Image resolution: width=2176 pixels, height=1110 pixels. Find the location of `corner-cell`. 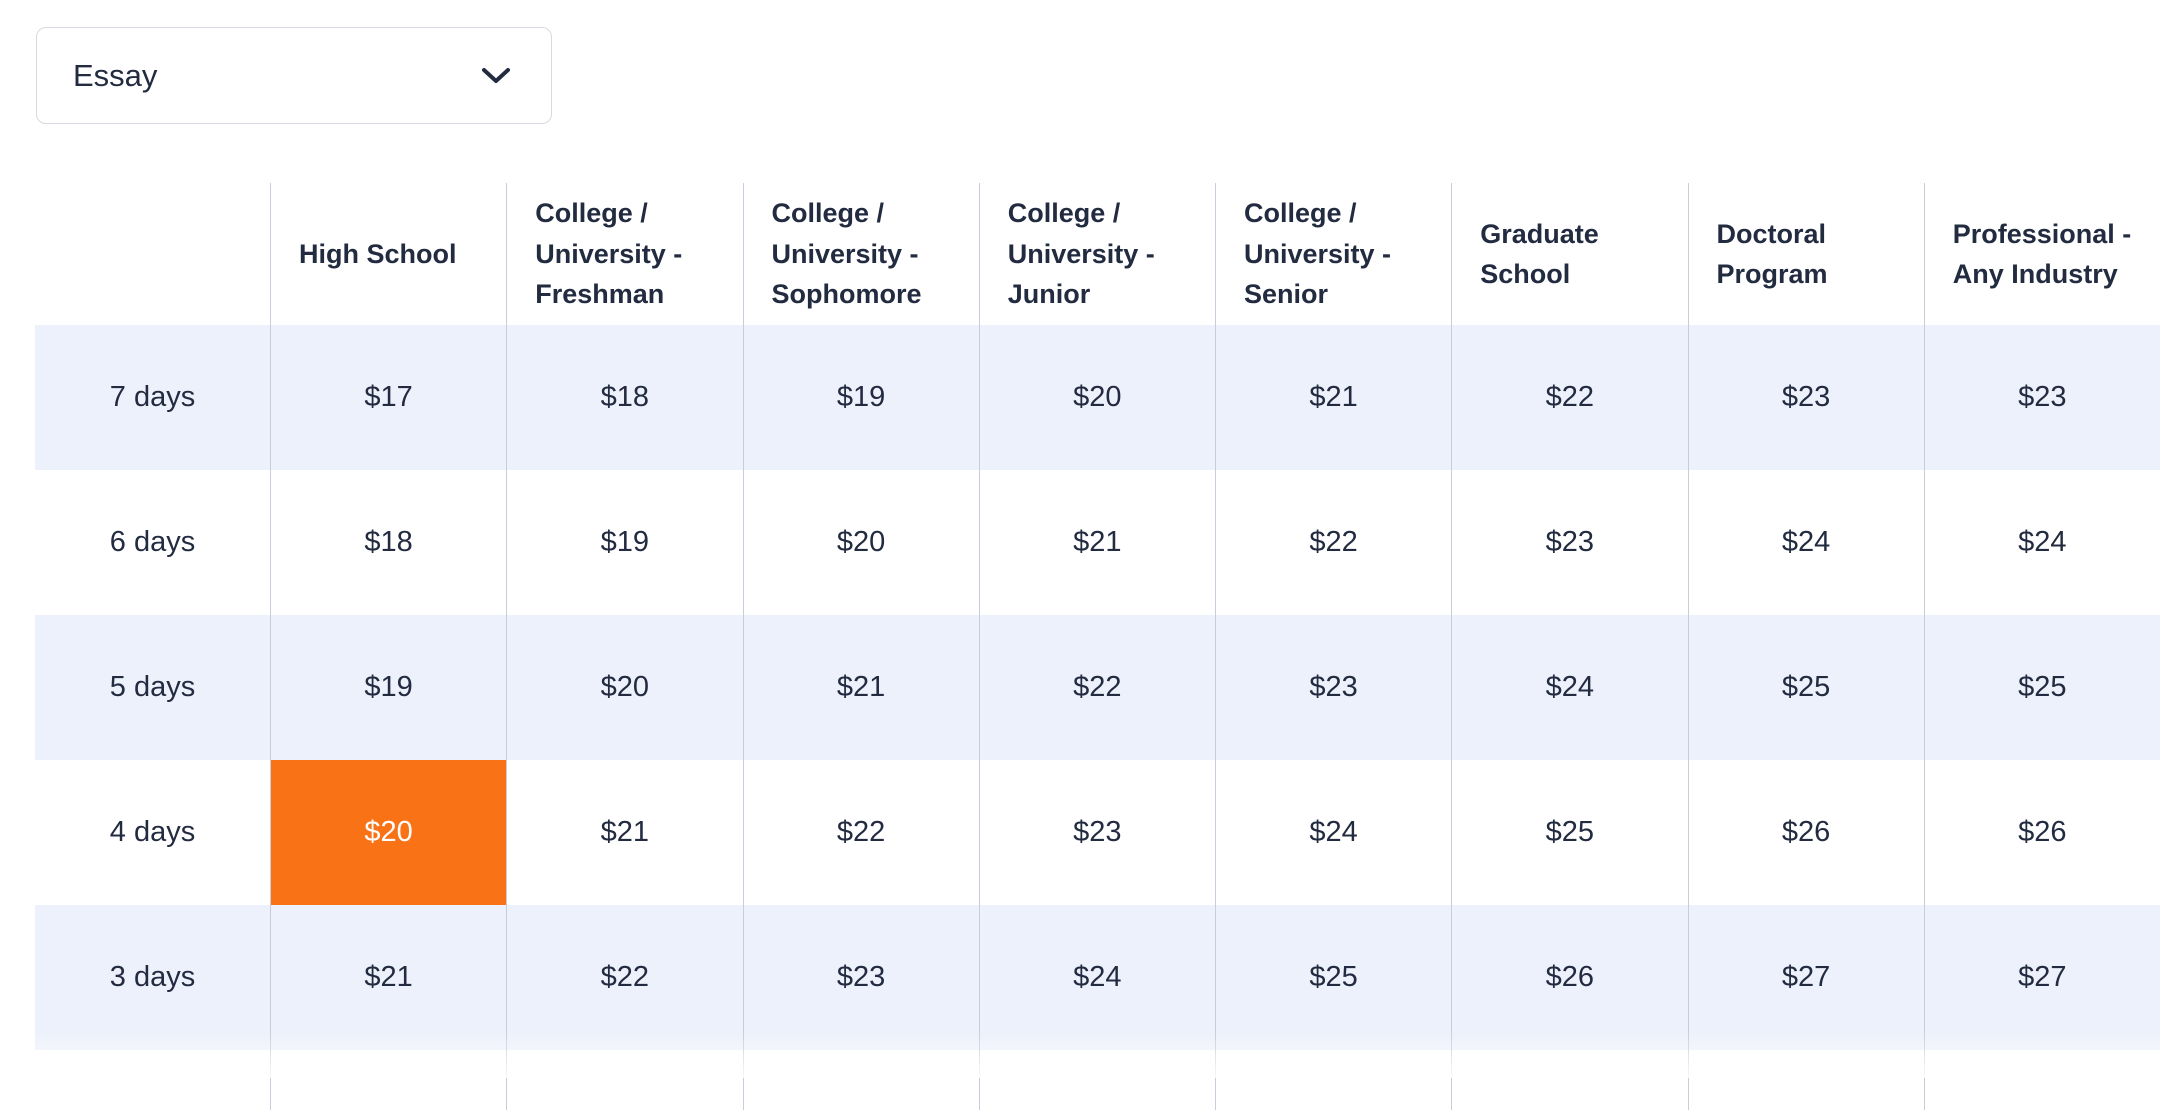

corner-cell is located at coordinates (152, 254).